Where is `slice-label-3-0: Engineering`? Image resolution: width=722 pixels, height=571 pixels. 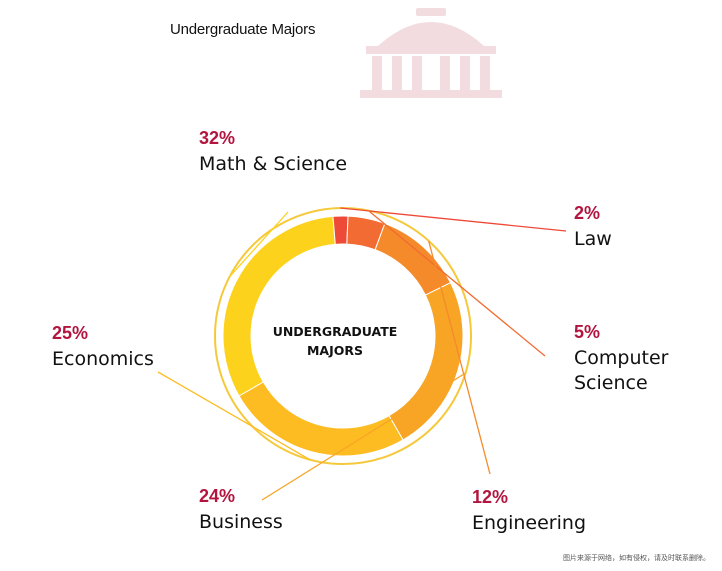 slice-label-3-0: Engineering is located at coordinates (529, 523).